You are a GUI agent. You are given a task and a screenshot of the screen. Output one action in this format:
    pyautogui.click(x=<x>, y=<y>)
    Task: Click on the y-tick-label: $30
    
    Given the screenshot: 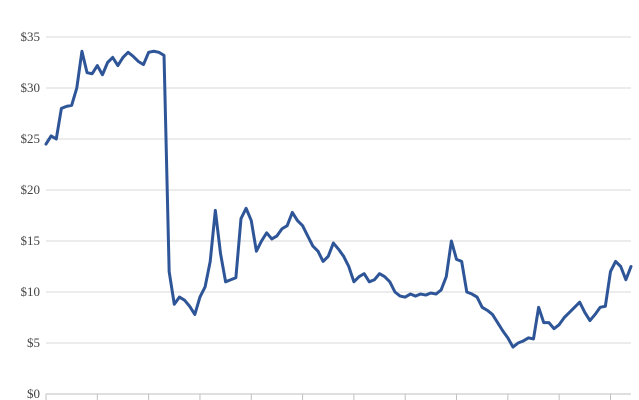 What is the action you would take?
    pyautogui.click(x=31, y=87)
    